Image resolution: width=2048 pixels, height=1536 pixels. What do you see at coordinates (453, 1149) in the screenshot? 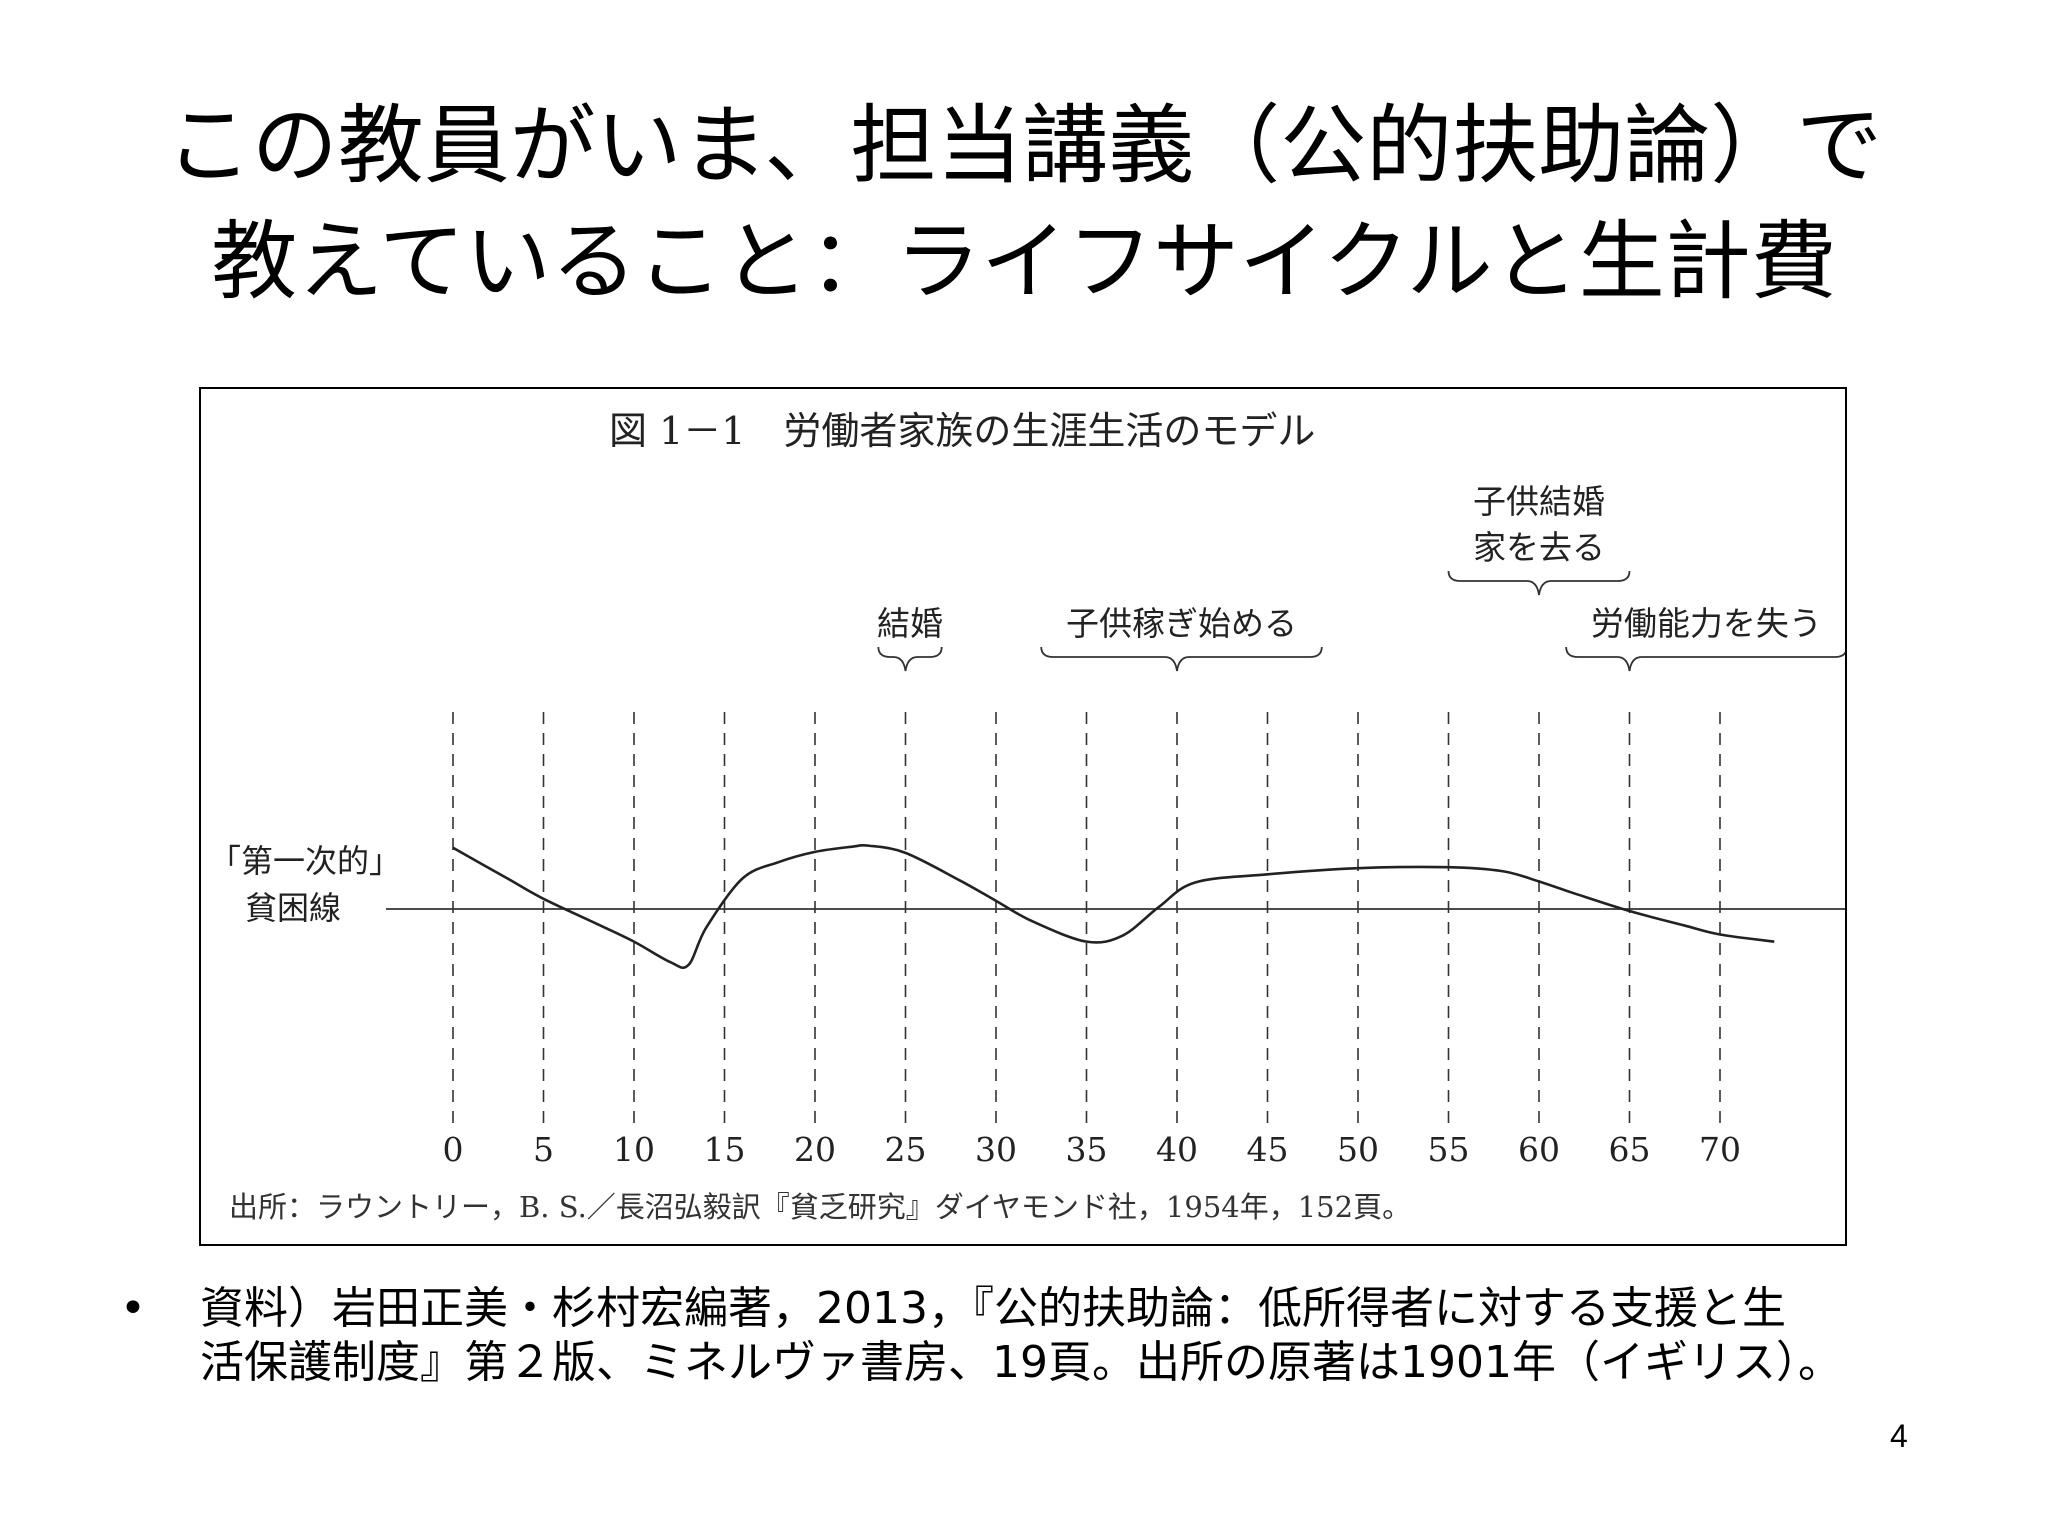
I see `x-tick-label: 0` at bounding box center [453, 1149].